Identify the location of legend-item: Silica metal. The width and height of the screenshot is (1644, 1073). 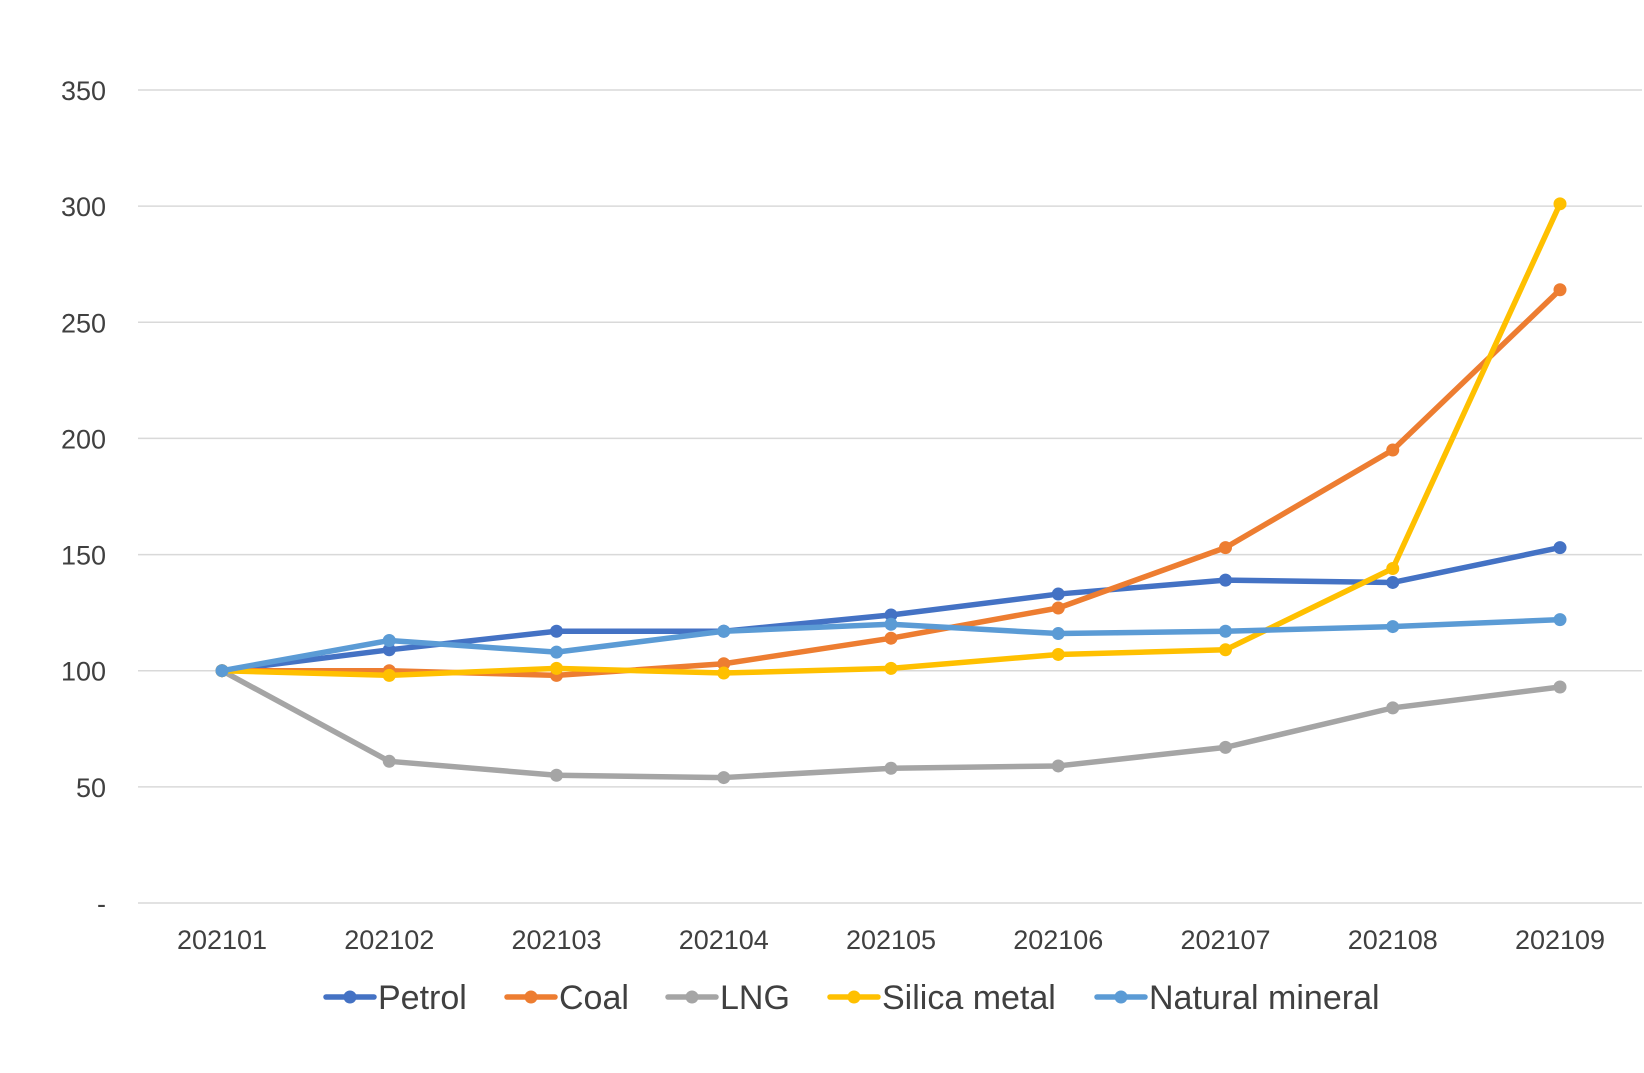
(941, 998).